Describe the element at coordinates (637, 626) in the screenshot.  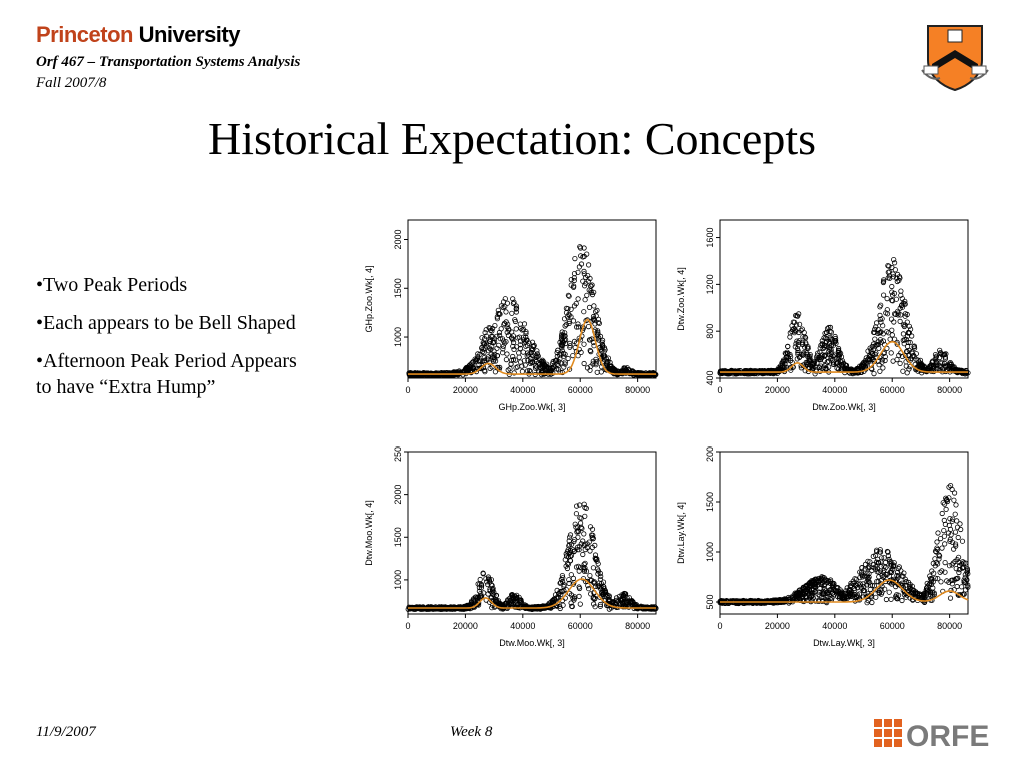
I see `x-tick-label: 80000` at that location.